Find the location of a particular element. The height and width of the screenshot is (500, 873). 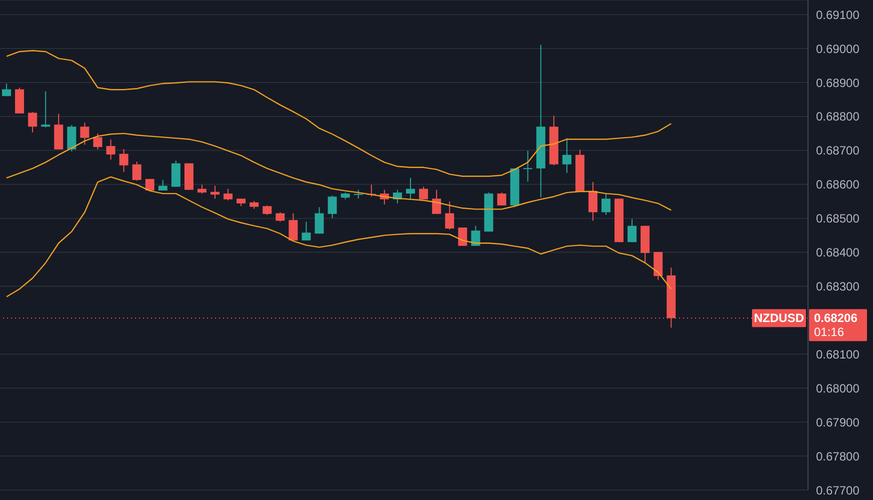

y-tick-label: 0.68900 is located at coordinates (838, 83).